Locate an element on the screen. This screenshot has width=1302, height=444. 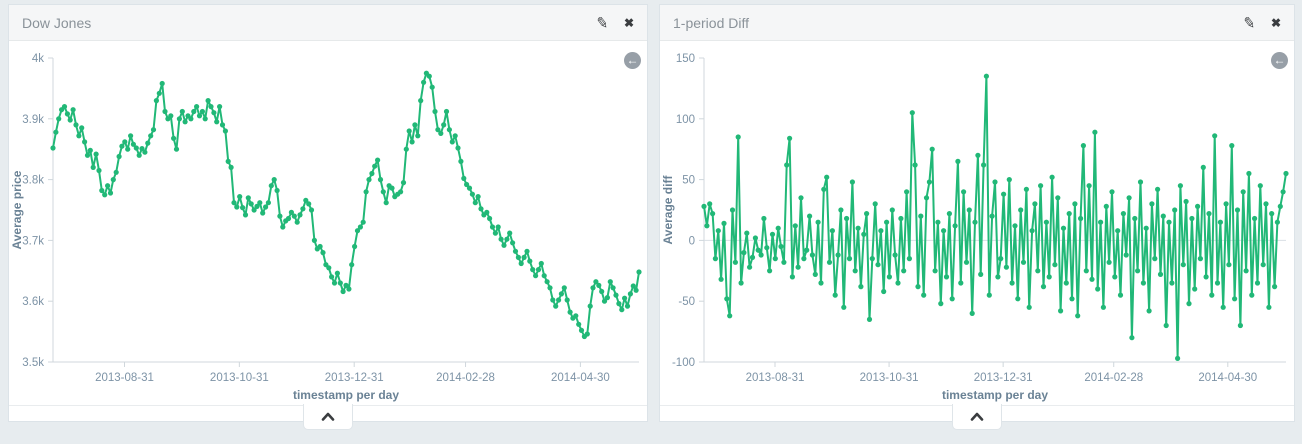
y-tick-label: 50 is located at coordinates (688, 181).